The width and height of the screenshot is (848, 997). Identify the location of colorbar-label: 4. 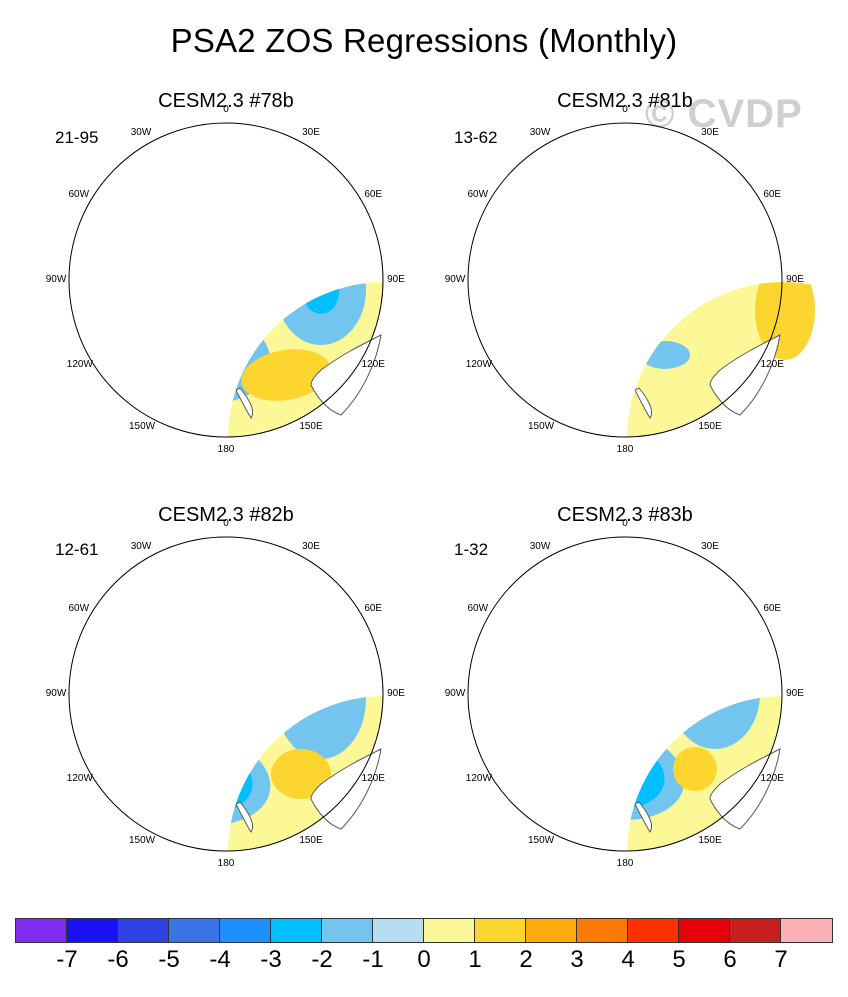
(628, 959).